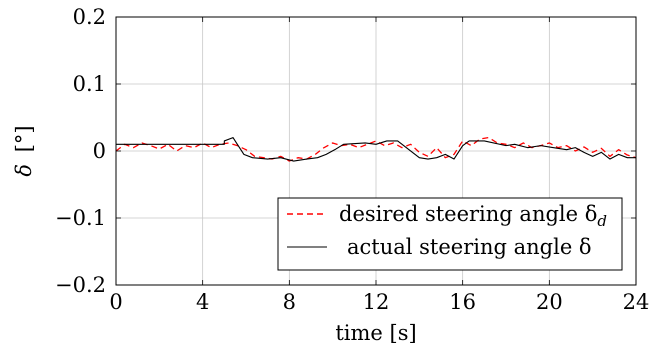  Describe the element at coordinates (115, 302) in the screenshot. I see `x-tick-label: 0` at that location.